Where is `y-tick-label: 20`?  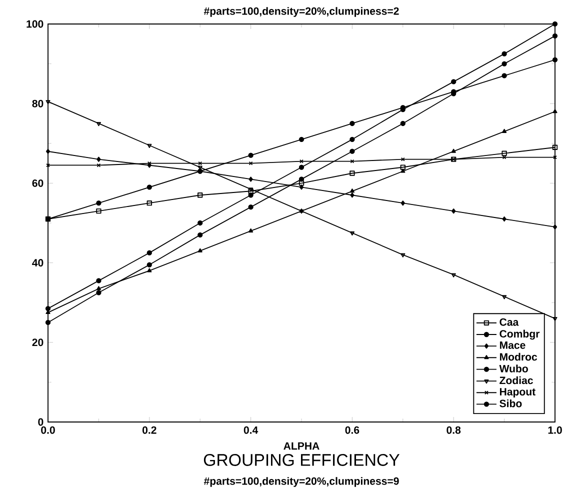
y-tick-label: 20 is located at coordinates (38, 342).